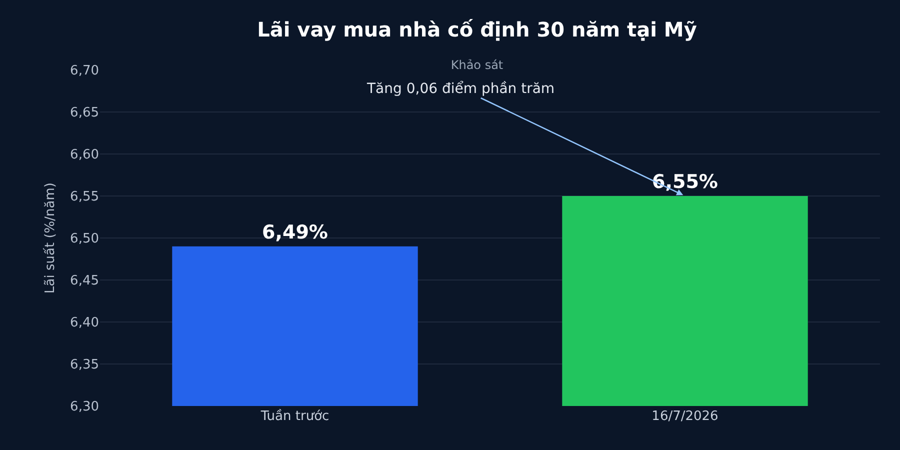 The image size is (900, 450). I want to click on data-label: 6,55%, so click(685, 182).